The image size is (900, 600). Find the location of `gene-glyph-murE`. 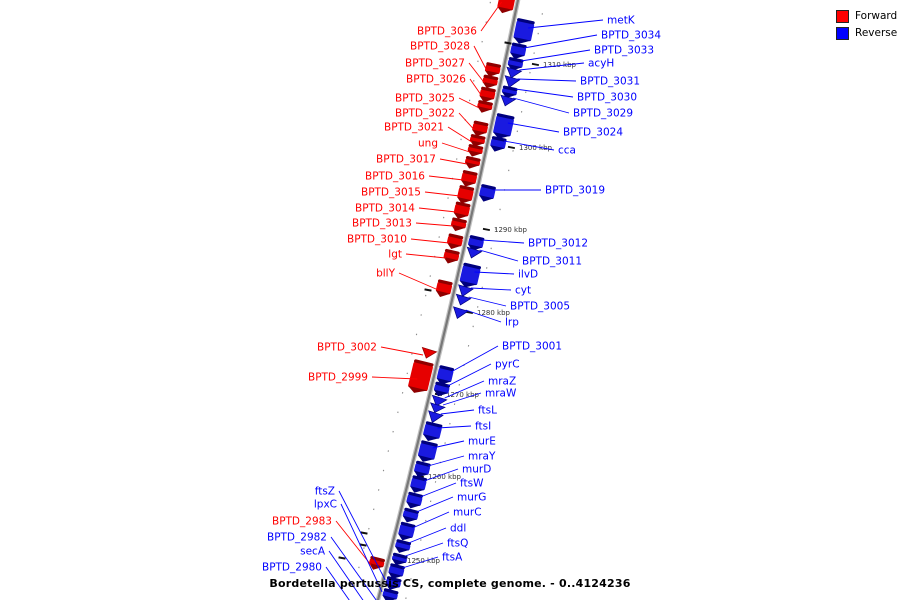

gene-glyph-murE is located at coordinates (428, 452).